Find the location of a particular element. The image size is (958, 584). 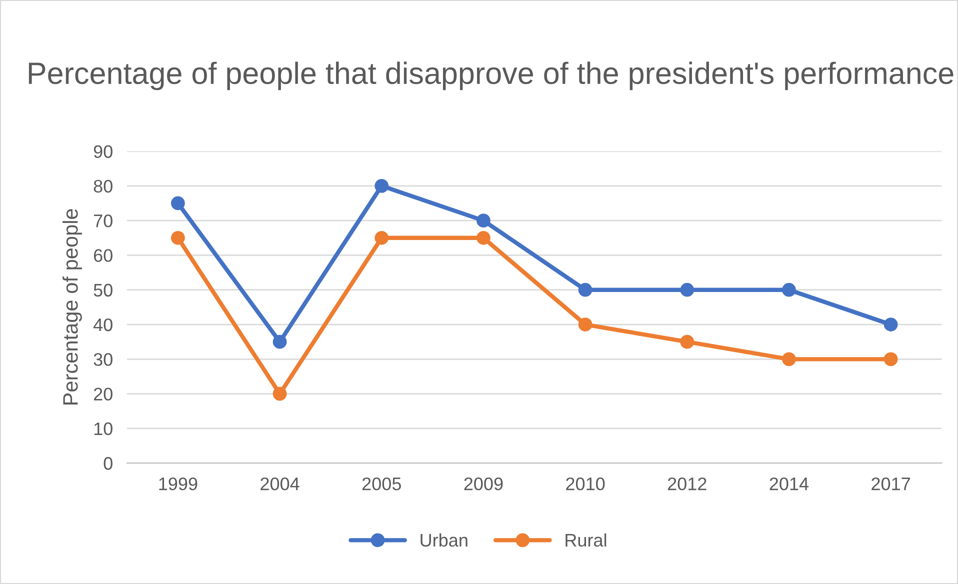

x-tick-label: 2005 is located at coordinates (381, 483).